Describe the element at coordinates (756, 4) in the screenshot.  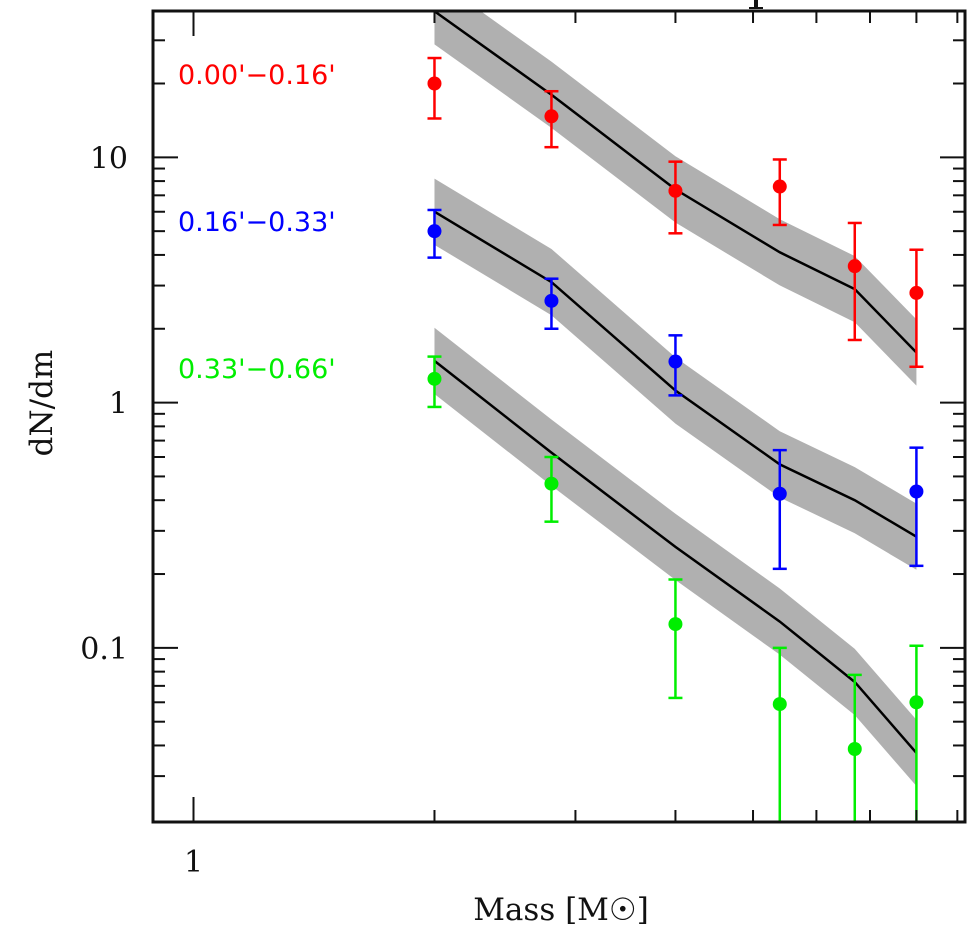
I see `clipped-title-fragment` at that location.